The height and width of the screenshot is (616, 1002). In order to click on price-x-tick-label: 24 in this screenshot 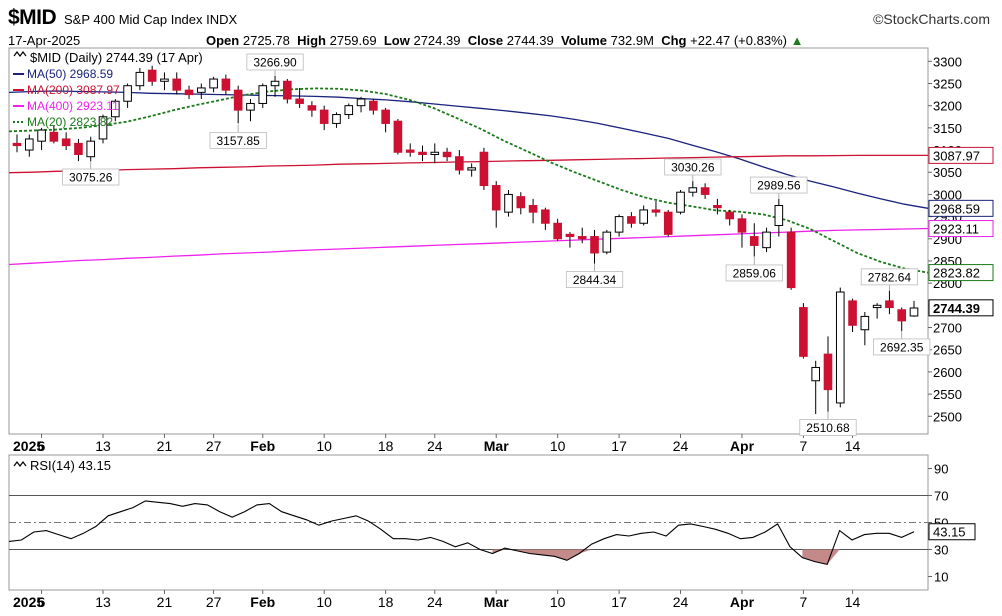, I will do `click(681, 446)`.